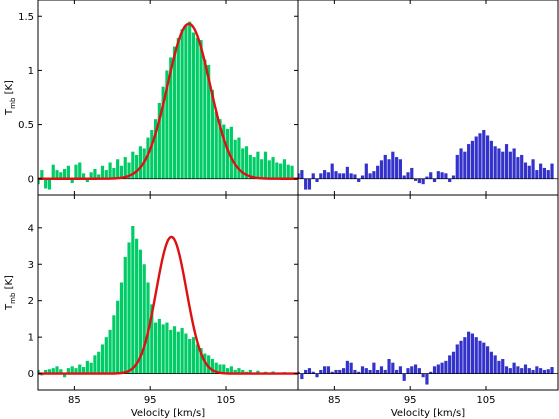  Describe the element at coordinates (334, 400) in the screenshot. I see `x-tick-label: 85` at that location.